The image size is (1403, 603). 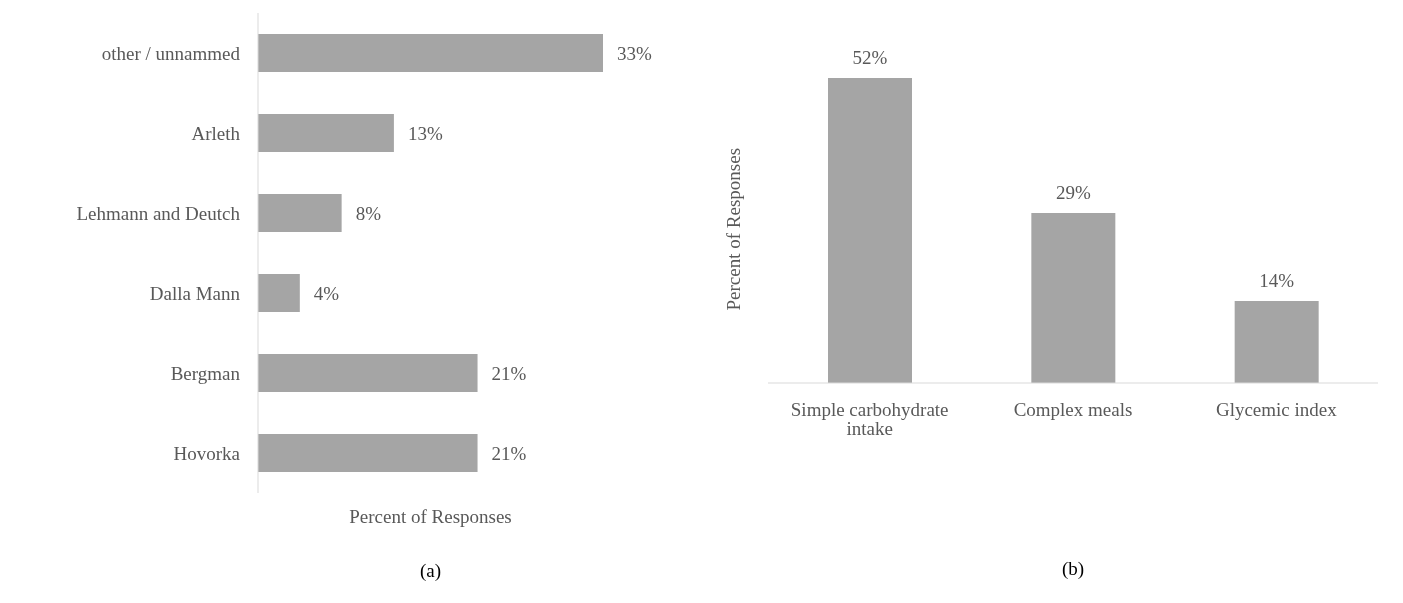 I want to click on y-tick-label: Arleth, so click(x=216, y=133).